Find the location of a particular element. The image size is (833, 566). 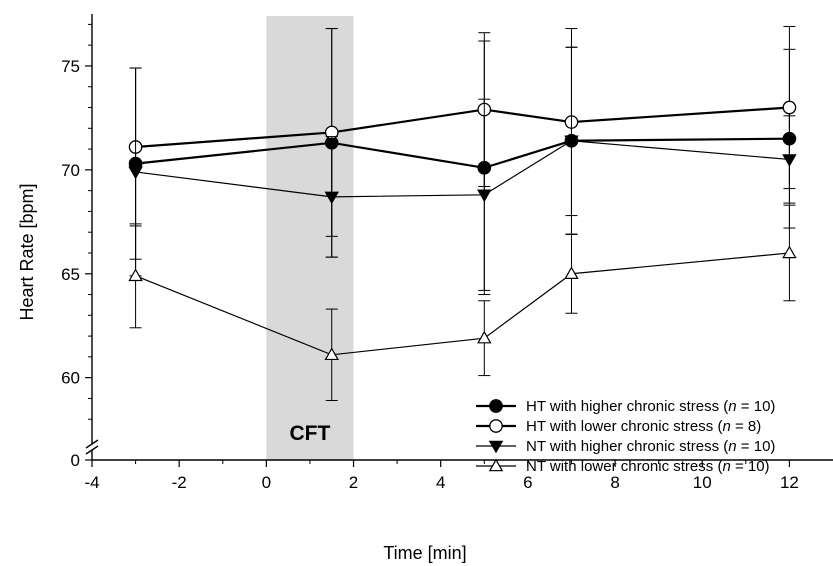

y-tick-label: 70 is located at coordinates (70, 170).